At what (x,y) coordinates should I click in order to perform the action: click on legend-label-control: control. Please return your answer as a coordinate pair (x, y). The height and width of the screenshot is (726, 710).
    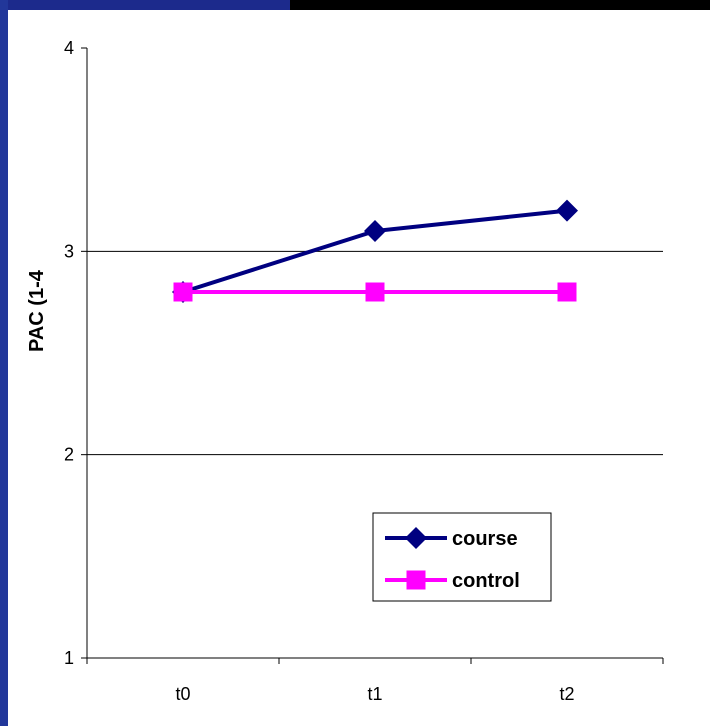
    Looking at the image, I should click on (486, 581).